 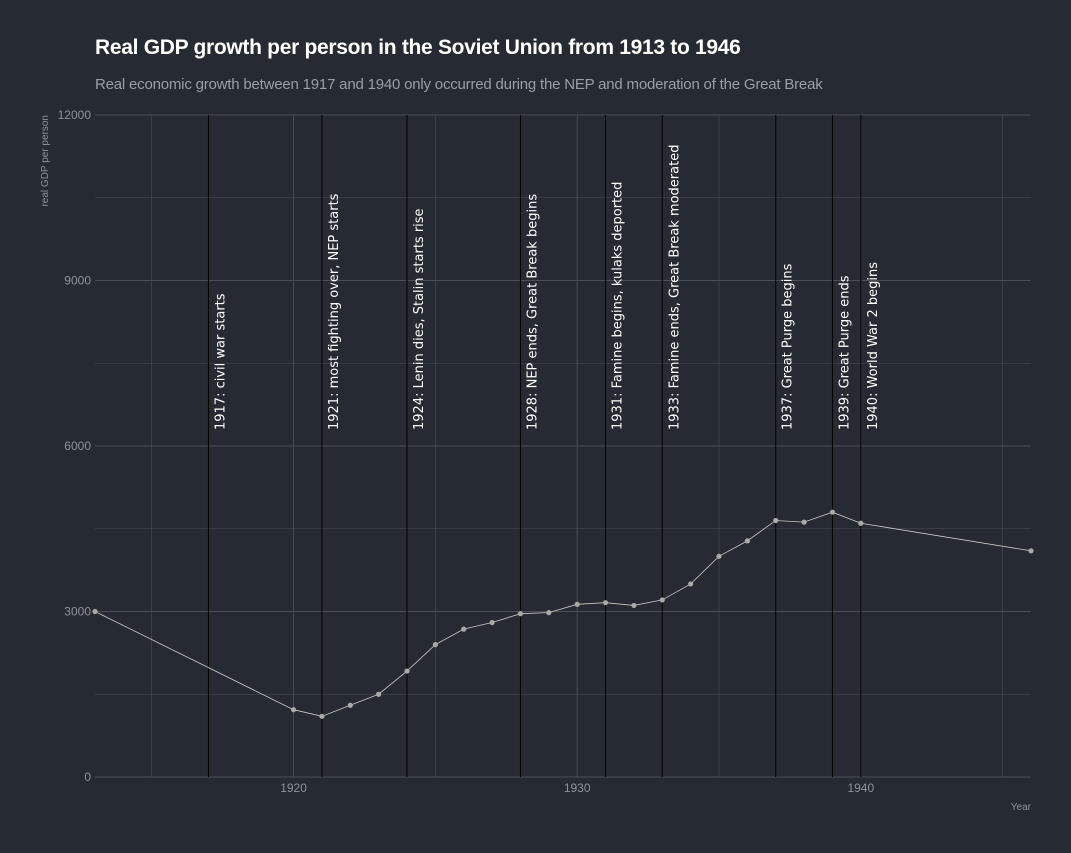 What do you see at coordinates (293, 788) in the screenshot?
I see `x-tick-label: 1920` at bounding box center [293, 788].